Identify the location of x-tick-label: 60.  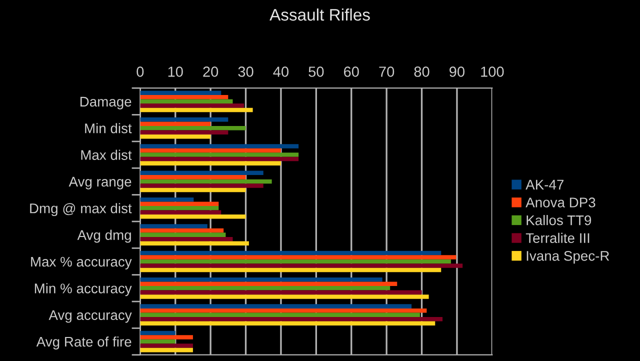
(351, 71).